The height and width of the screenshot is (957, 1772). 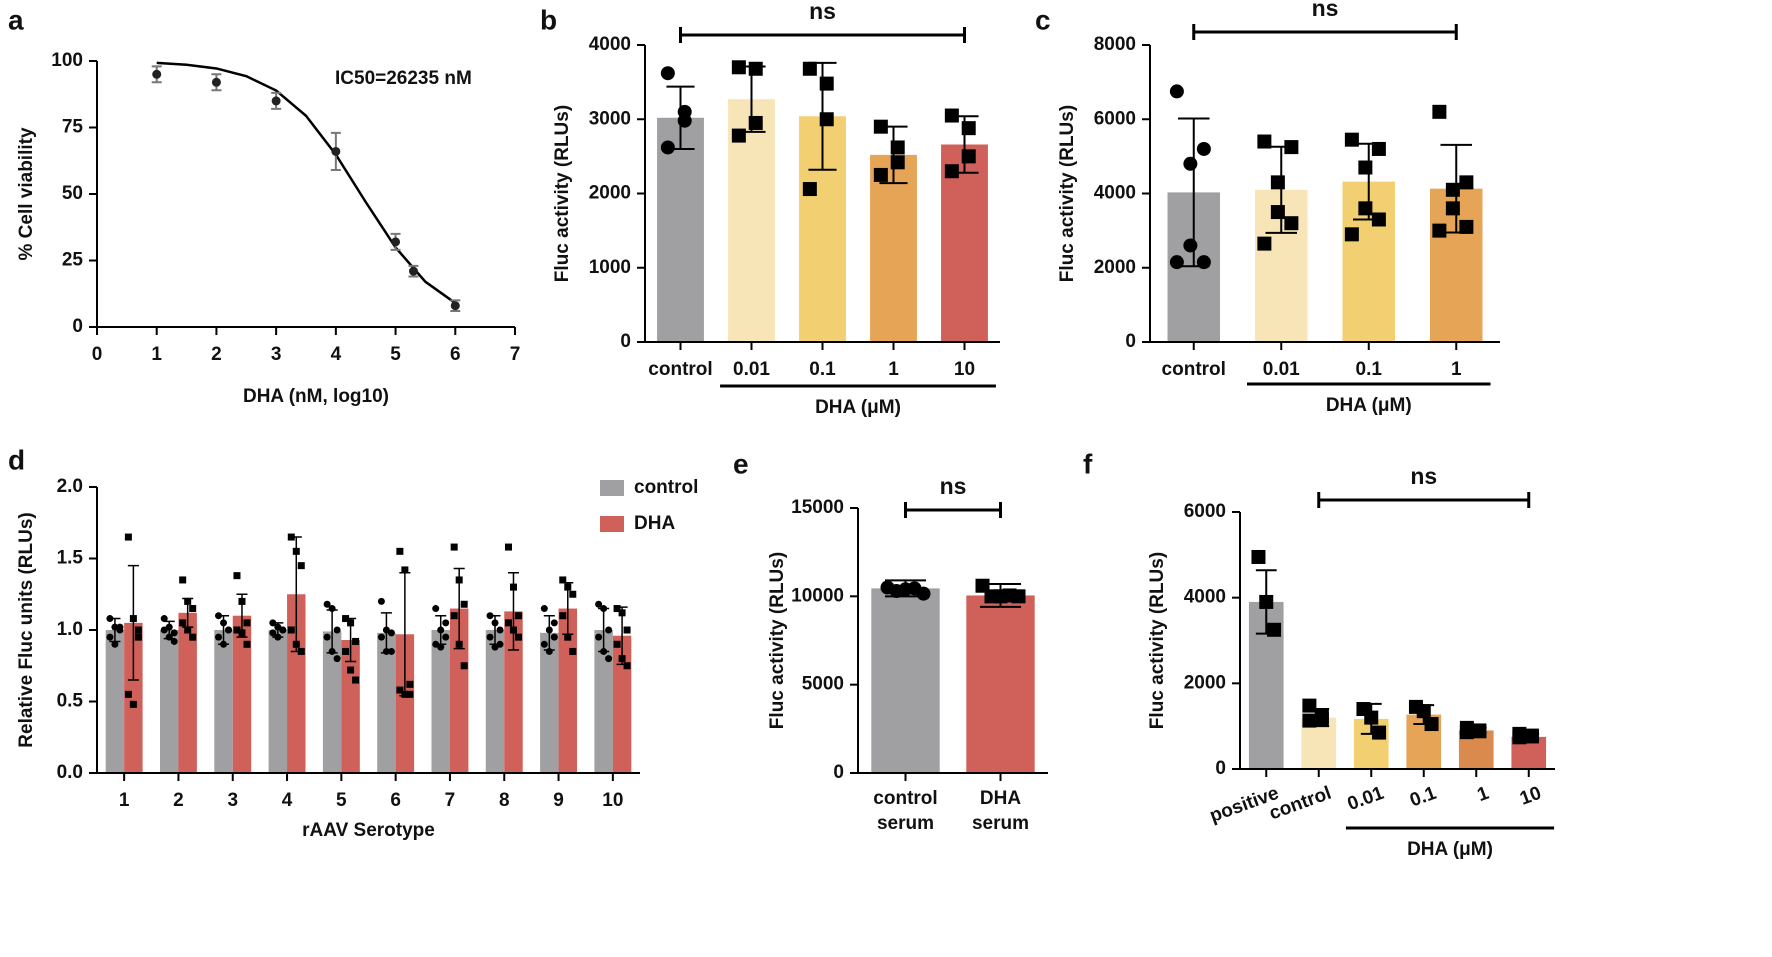 I want to click on panel-letter: c, so click(x=1043, y=19).